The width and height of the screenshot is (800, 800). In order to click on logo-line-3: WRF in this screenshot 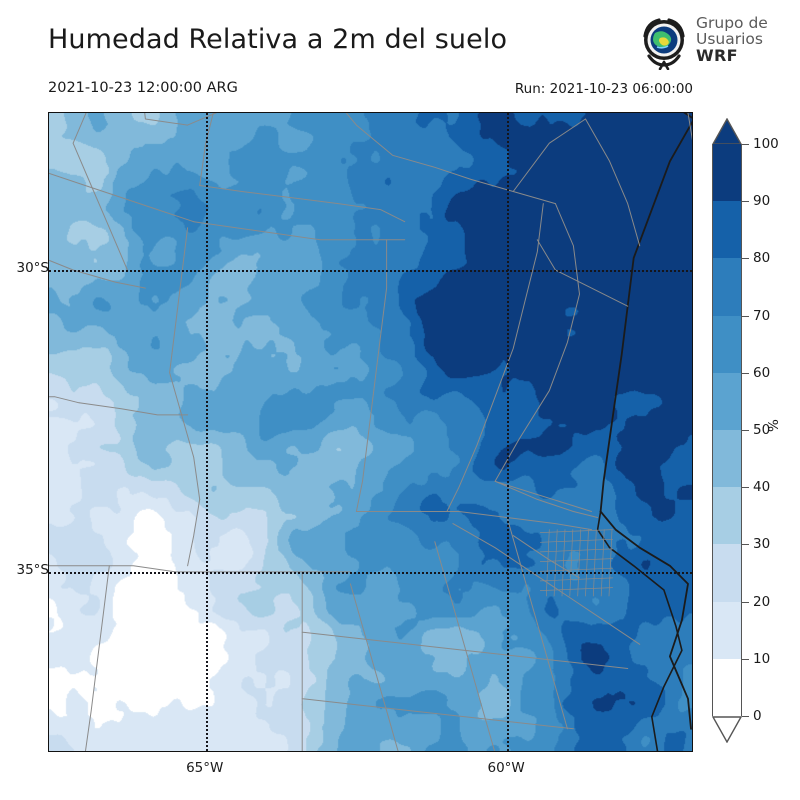, I will do `click(717, 55)`.